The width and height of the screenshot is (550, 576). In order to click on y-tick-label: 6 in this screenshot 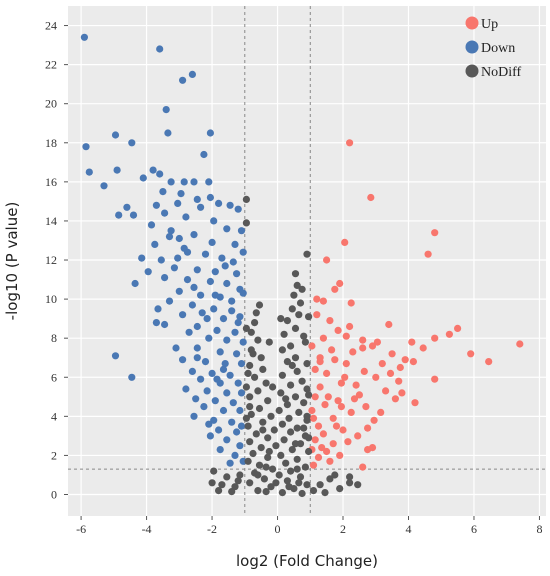, I will do `click(54, 377)`.